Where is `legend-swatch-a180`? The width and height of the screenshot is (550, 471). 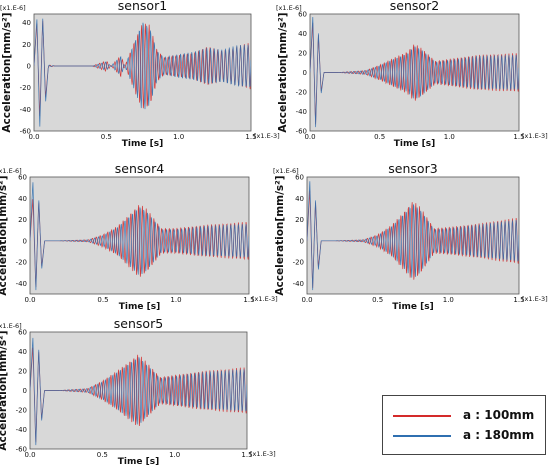 legend-swatch-a180 is located at coordinates (422, 436).